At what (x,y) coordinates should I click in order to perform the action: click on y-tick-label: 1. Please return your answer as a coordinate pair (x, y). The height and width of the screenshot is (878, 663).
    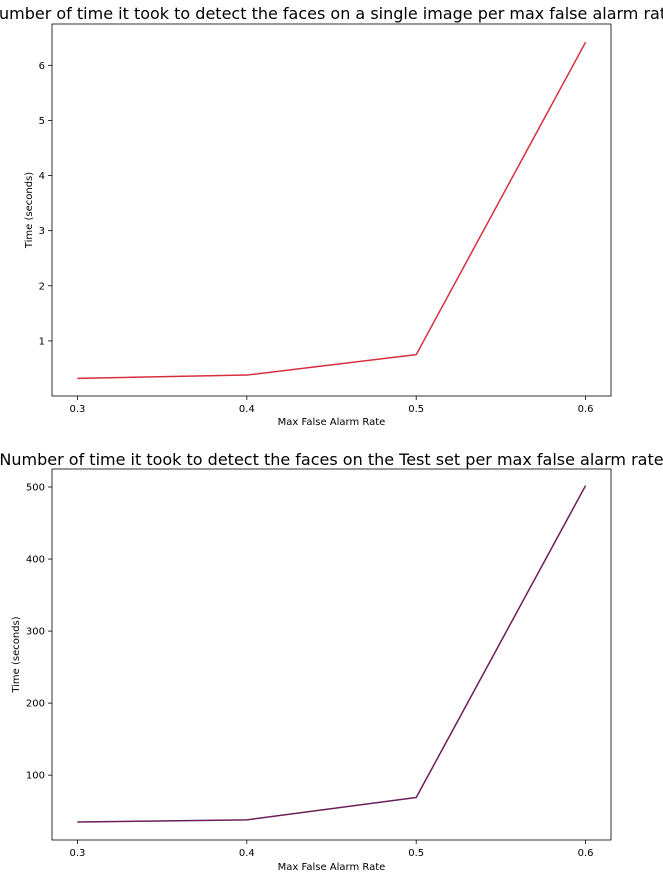
    Looking at the image, I should click on (42, 341).